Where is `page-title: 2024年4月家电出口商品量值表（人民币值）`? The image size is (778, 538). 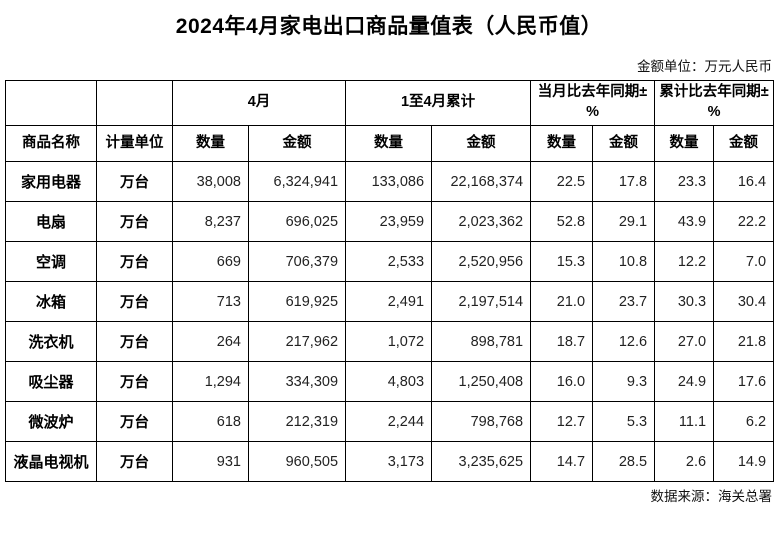
page-title: 2024年4月家电出口商品量值表（人民币值） is located at coordinates (389, 26).